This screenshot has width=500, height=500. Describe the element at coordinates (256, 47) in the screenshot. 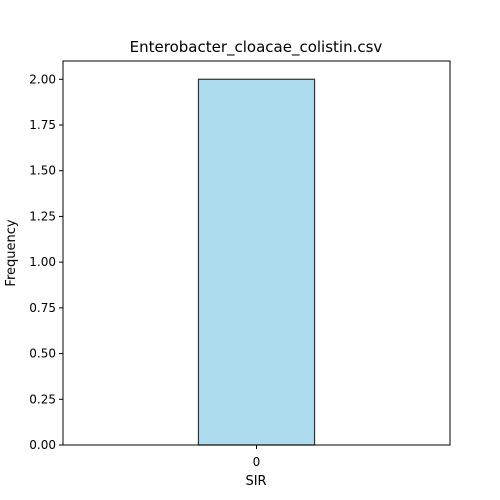

I see `chart-title: Enterobacter_cloacae_colistin.csv` at that location.